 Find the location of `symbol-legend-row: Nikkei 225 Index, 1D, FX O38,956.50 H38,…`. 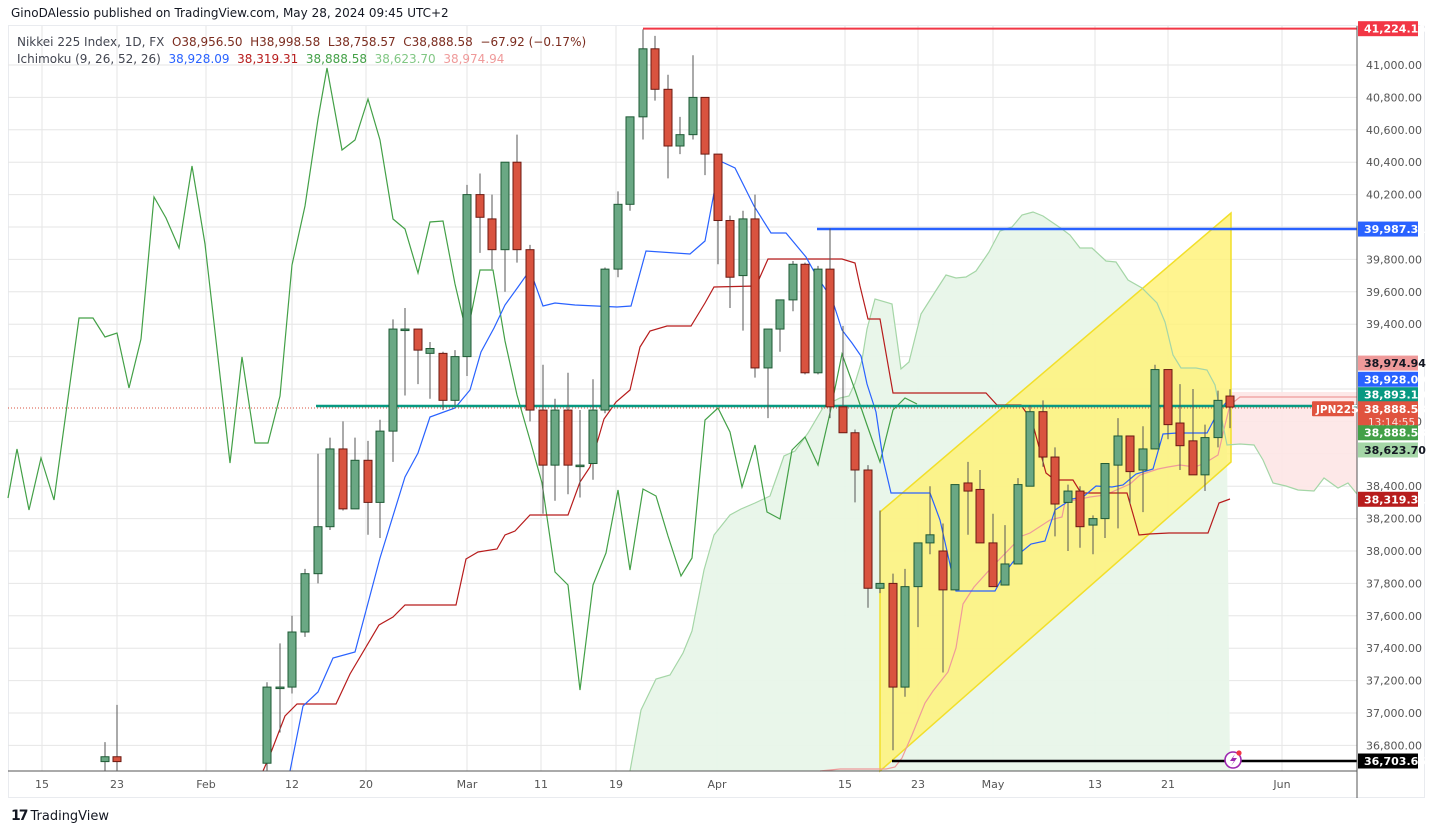

symbol-legend-row: Nikkei 225 Index, 1D, FX O38,956.50 H38,… is located at coordinates (301, 42).